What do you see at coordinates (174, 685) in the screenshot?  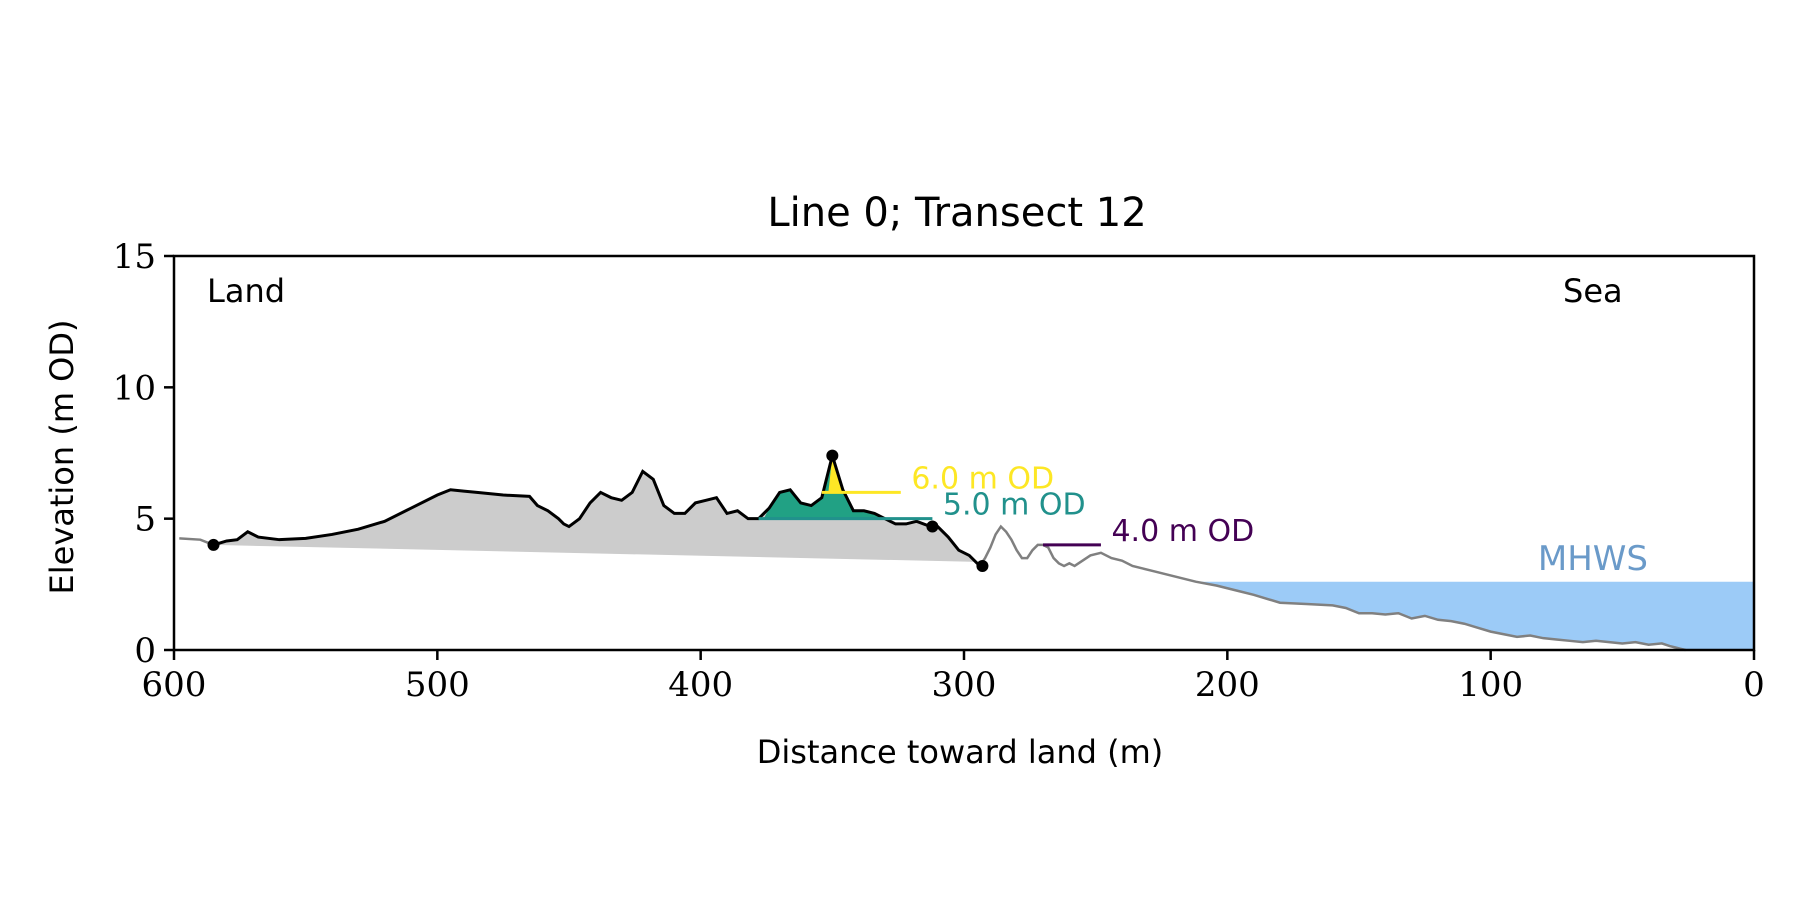 I see `x-tick-label-0: 600` at bounding box center [174, 685].